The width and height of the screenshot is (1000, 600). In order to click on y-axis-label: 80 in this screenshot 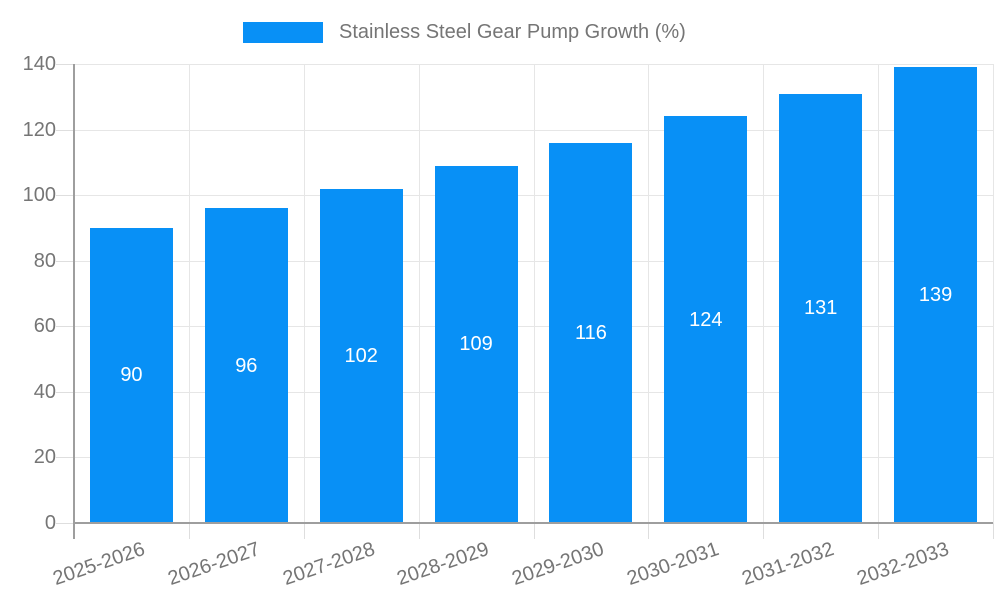, I will do `click(44, 260)`.